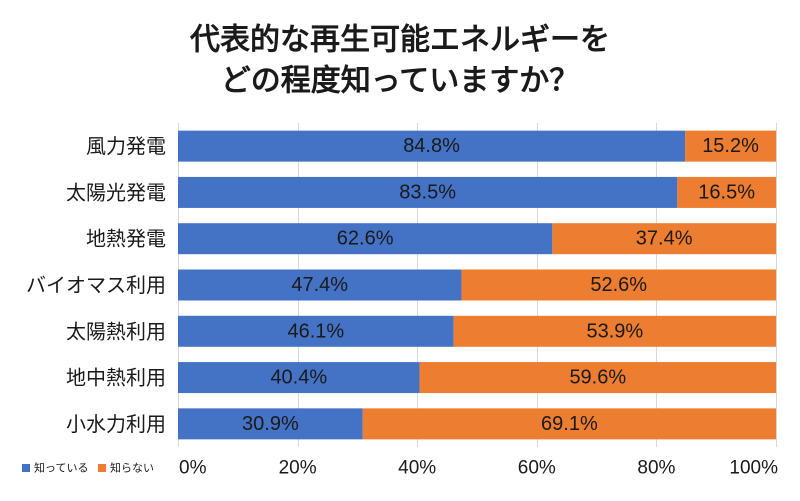 Image resolution: width=800 pixels, height=501 pixels. I want to click on data-label-unknown-6: 69.1%, so click(569, 424).